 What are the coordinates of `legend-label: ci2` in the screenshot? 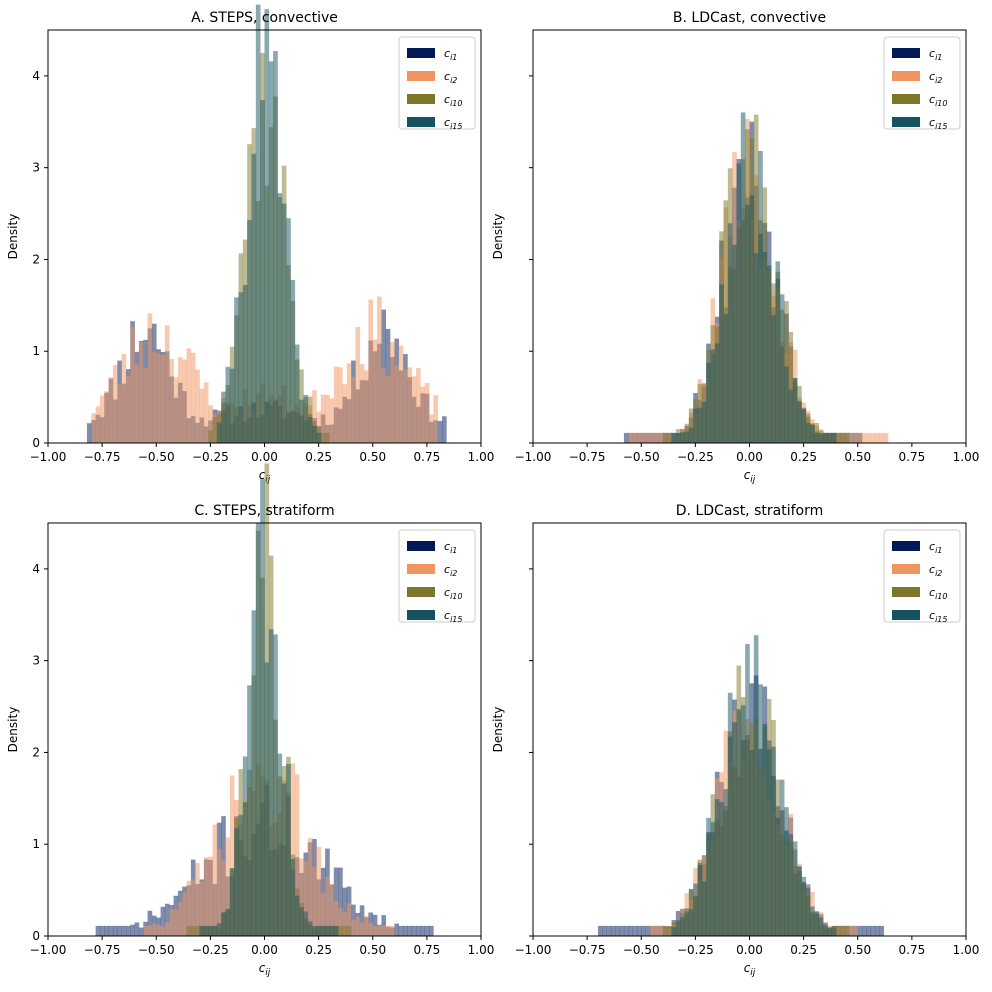 It's located at (450, 77).